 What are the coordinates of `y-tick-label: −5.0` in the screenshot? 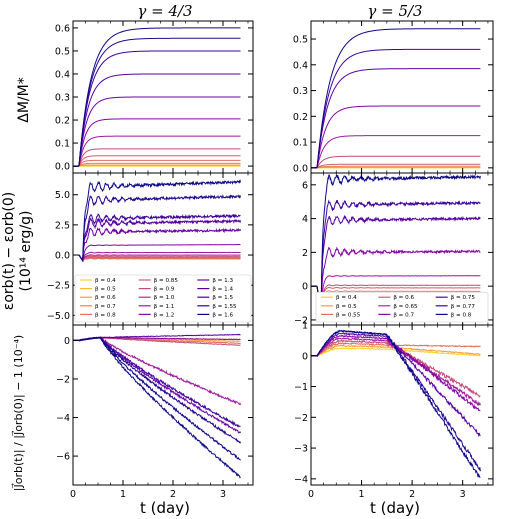 It's located at (58, 316).